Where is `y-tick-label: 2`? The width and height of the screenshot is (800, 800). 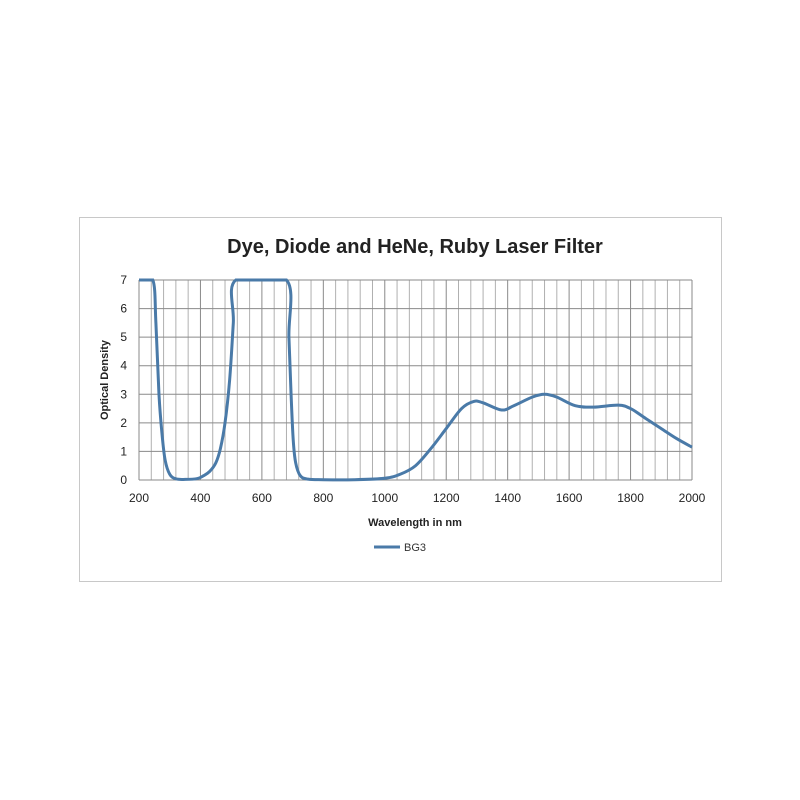 y-tick-label: 2 is located at coordinates (123, 423).